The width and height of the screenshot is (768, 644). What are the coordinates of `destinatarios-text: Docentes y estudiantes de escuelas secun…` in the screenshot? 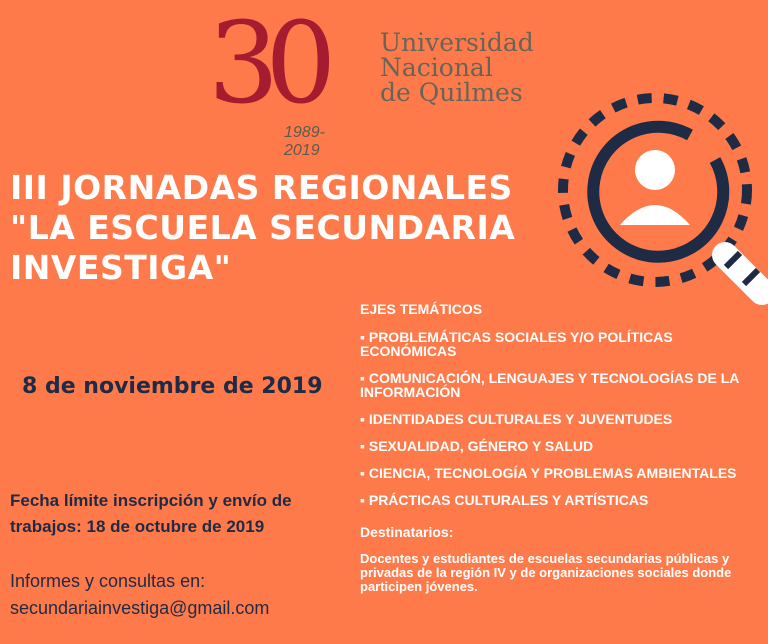 It's located at (546, 572).